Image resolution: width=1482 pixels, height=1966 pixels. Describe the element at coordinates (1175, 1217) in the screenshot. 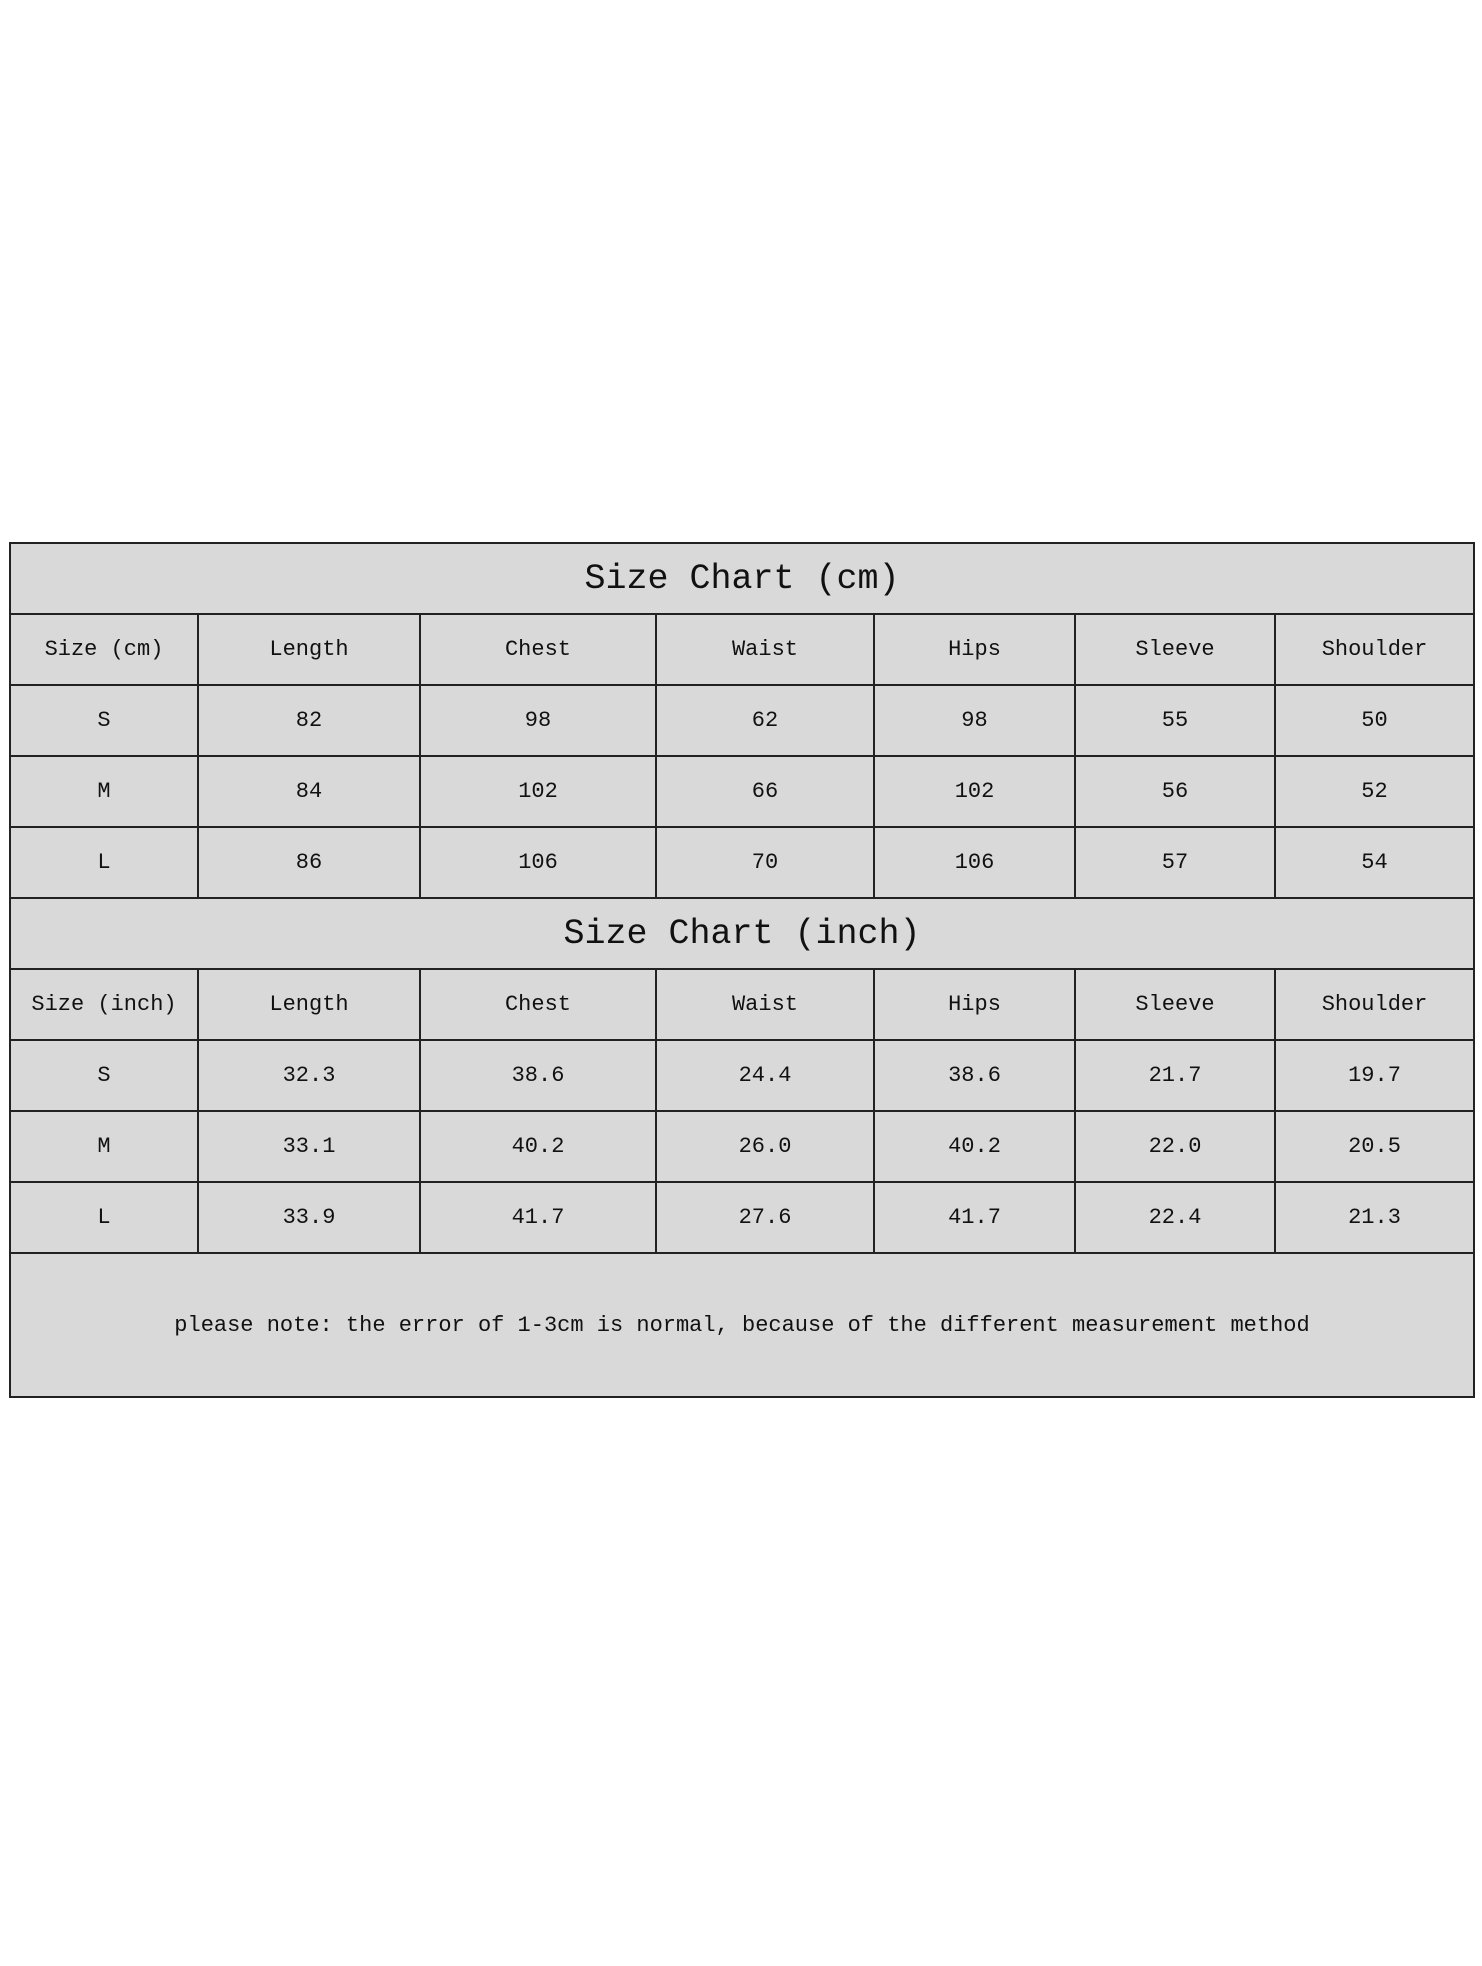

I see `table-cell: 22.4` at that location.